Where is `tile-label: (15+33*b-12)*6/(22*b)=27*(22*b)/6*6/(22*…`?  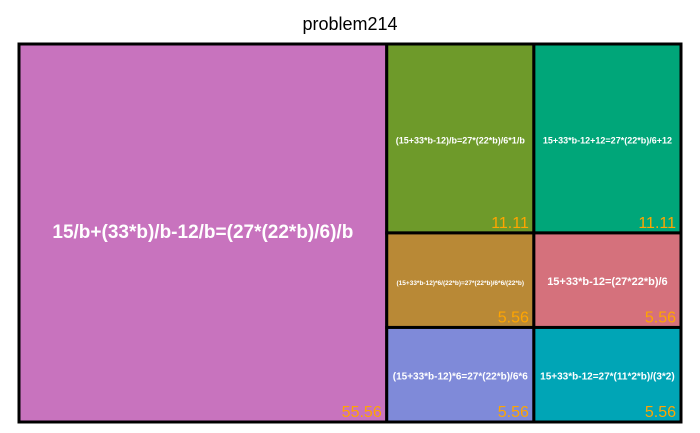 tile-label: (15+33*b-12)*6/(22*b)=27*(22*b)/6*6/(22*… is located at coordinates (461, 283).